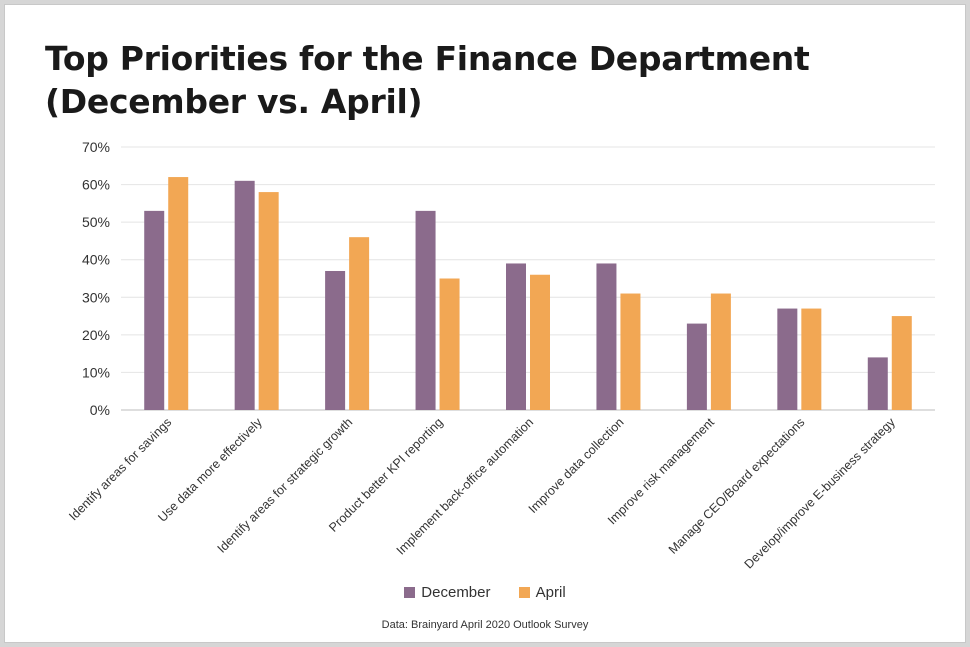 The height and width of the screenshot is (647, 970). Describe the element at coordinates (96, 185) in the screenshot. I see `y-tick-label: 60%` at that location.